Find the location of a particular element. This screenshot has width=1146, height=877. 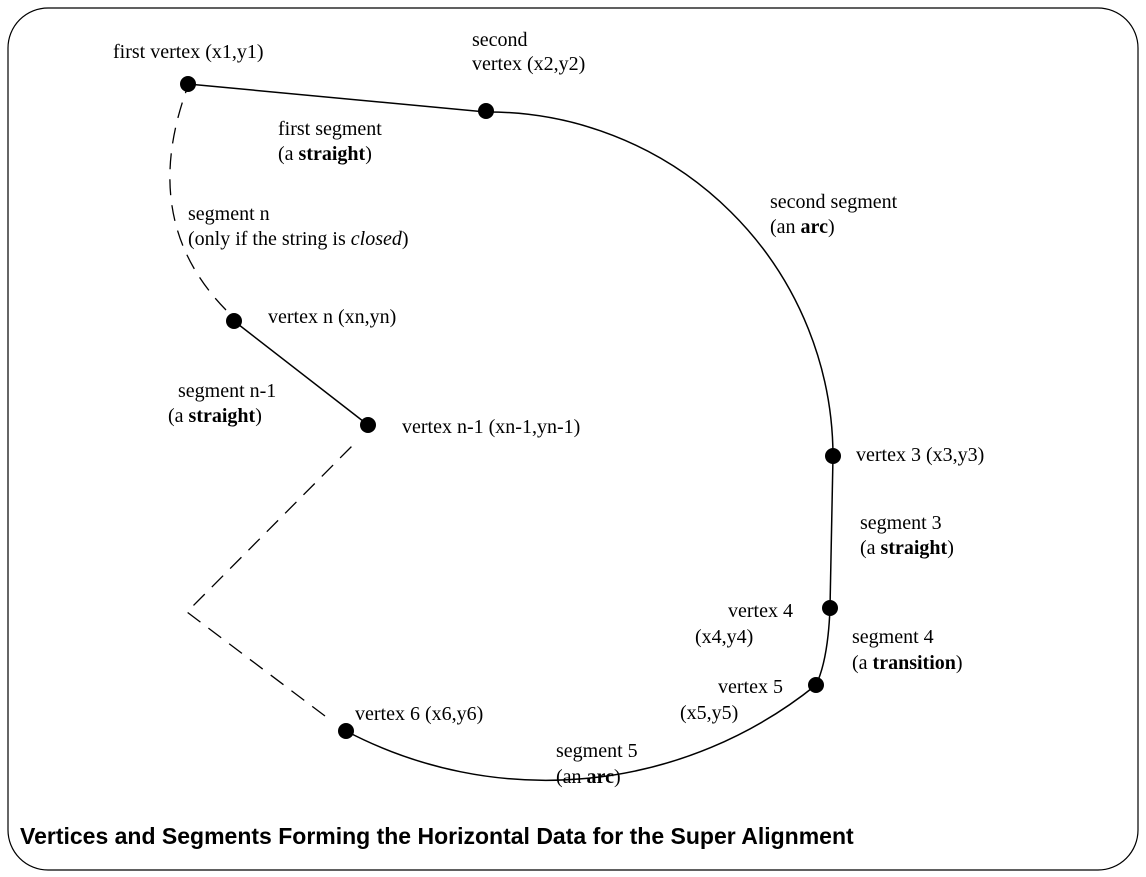

label: vertex 4 (x4,y4) is located at coordinates (744, 624).